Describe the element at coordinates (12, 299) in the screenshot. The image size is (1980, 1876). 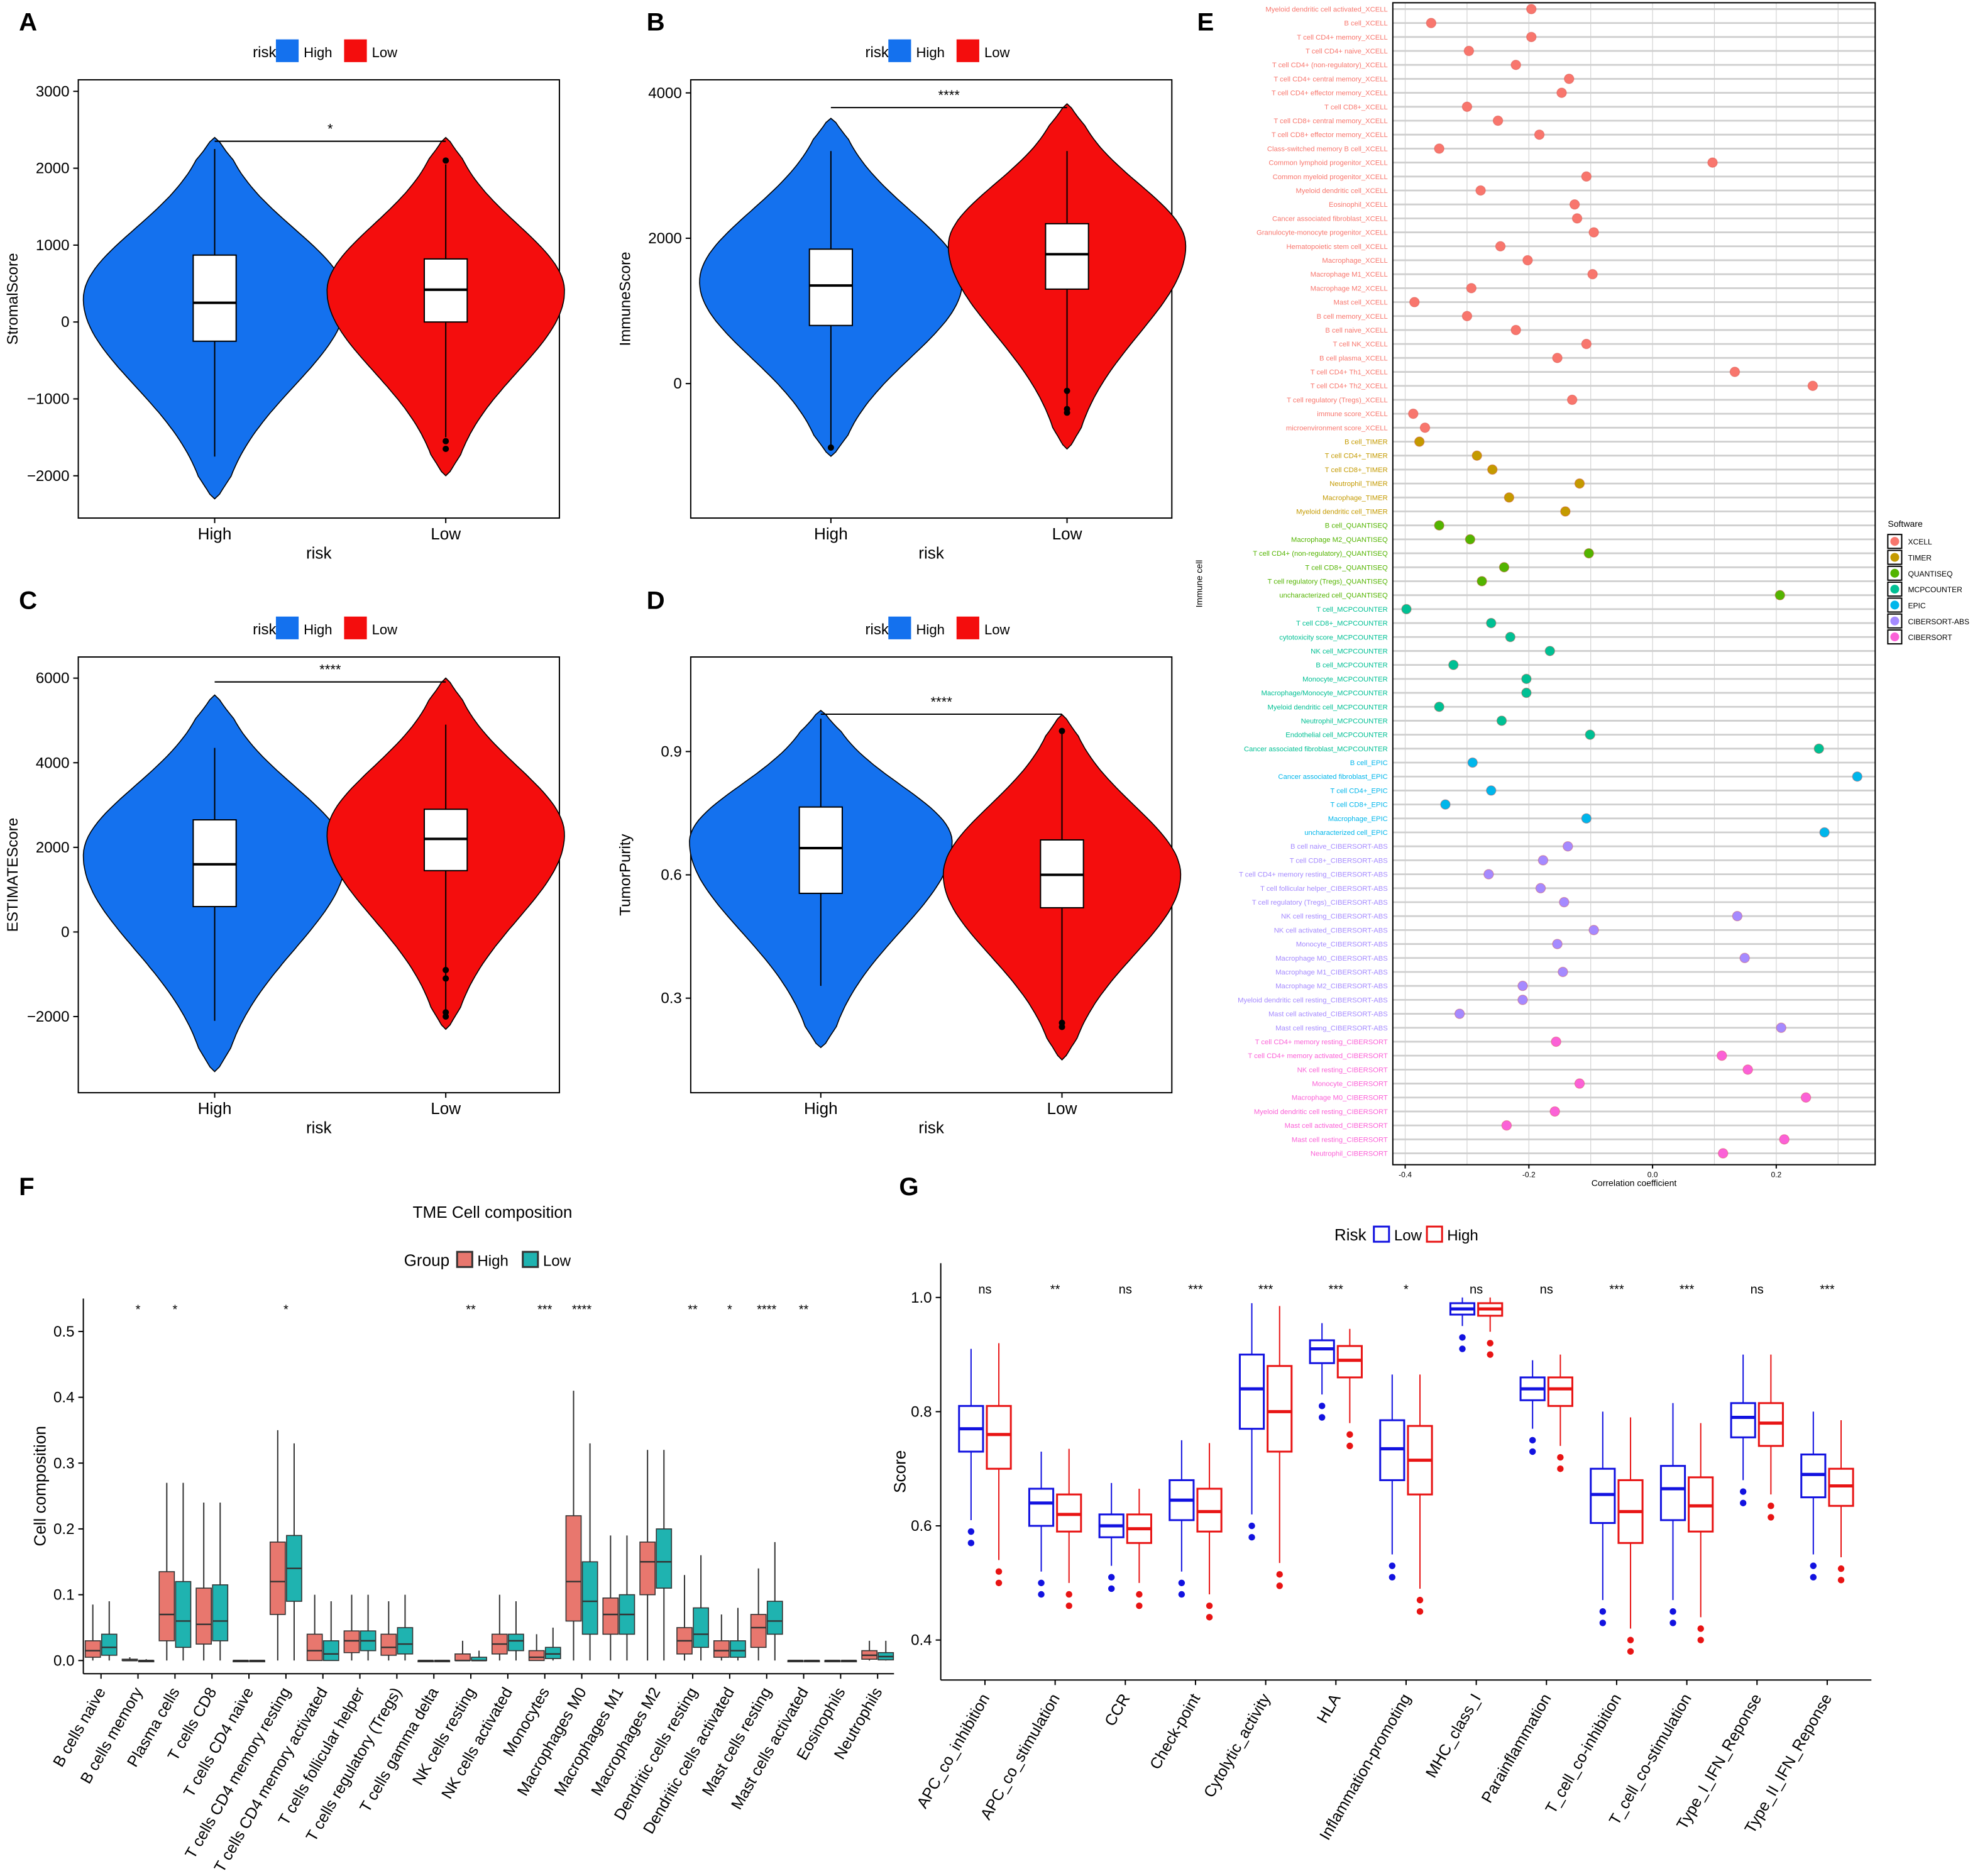
I see `y-axis-label: StromalScore` at that location.